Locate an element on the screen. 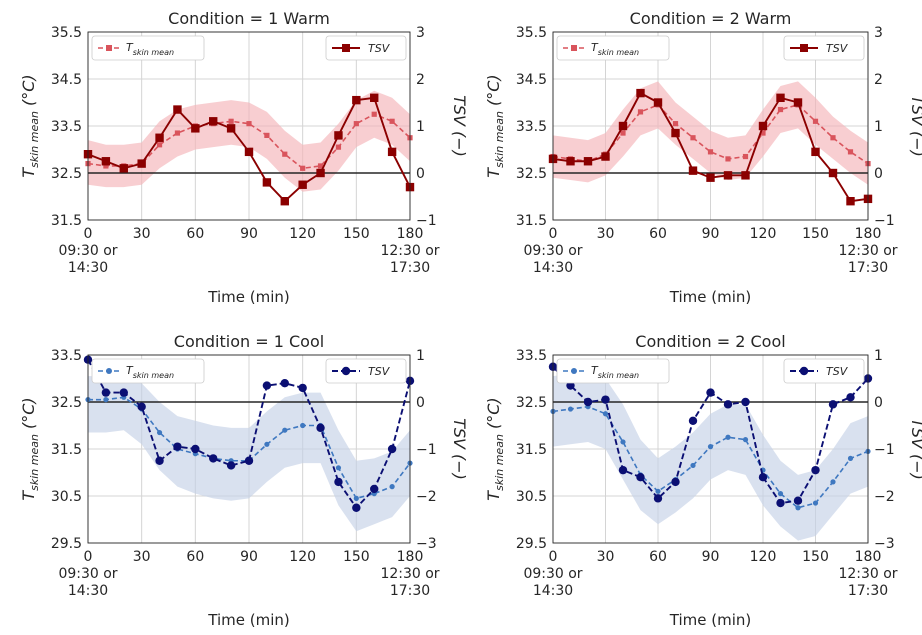  y-left-axis-label: Tskin mean (°C) is located at coordinates (495, 448).